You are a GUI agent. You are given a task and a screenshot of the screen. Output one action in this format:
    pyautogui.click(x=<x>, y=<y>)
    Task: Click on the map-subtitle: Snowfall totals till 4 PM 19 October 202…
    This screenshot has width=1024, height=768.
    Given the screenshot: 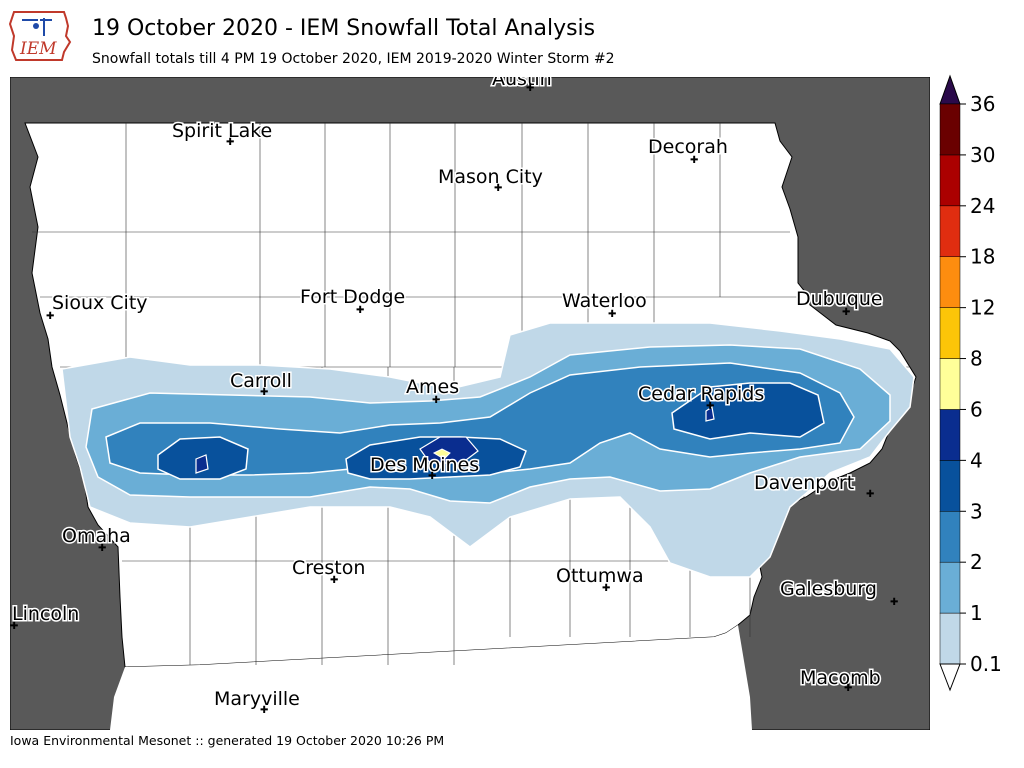 What is the action you would take?
    pyautogui.click(x=353, y=59)
    